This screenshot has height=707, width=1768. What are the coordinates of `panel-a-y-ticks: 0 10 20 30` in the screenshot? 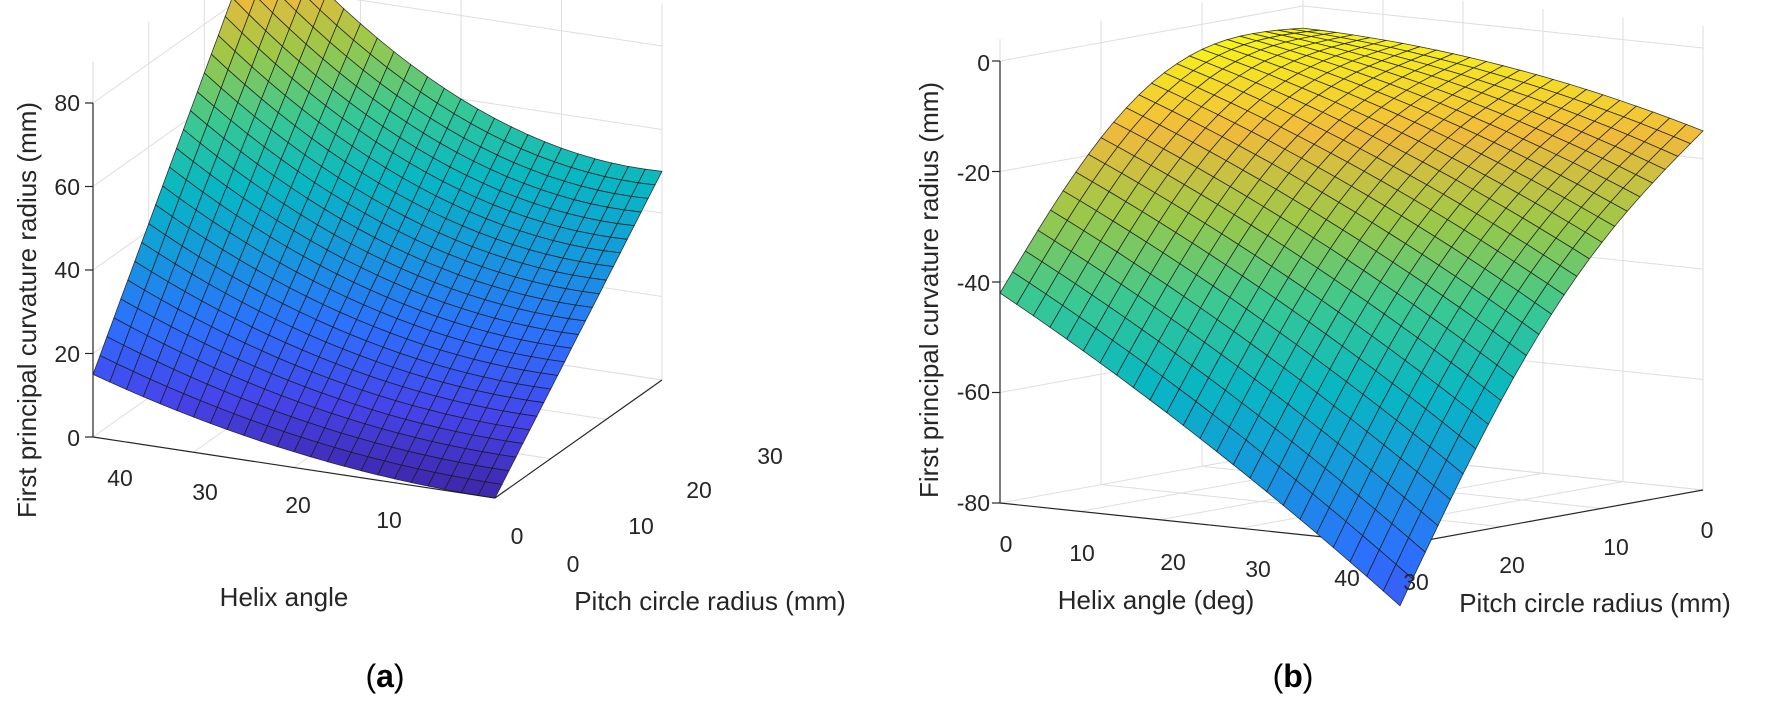 It's located at (675, 510).